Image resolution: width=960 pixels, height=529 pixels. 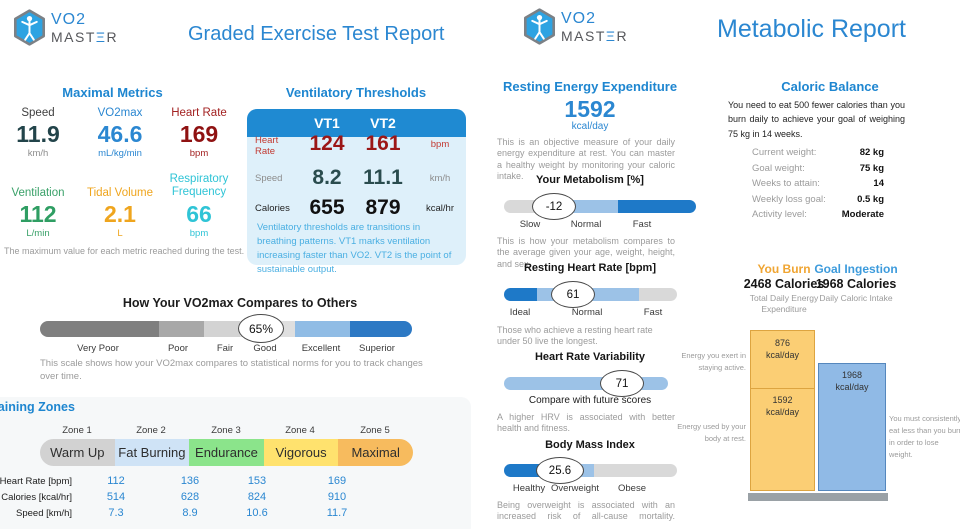 I want to click on burn-bar-divider, so click(x=782, y=388).